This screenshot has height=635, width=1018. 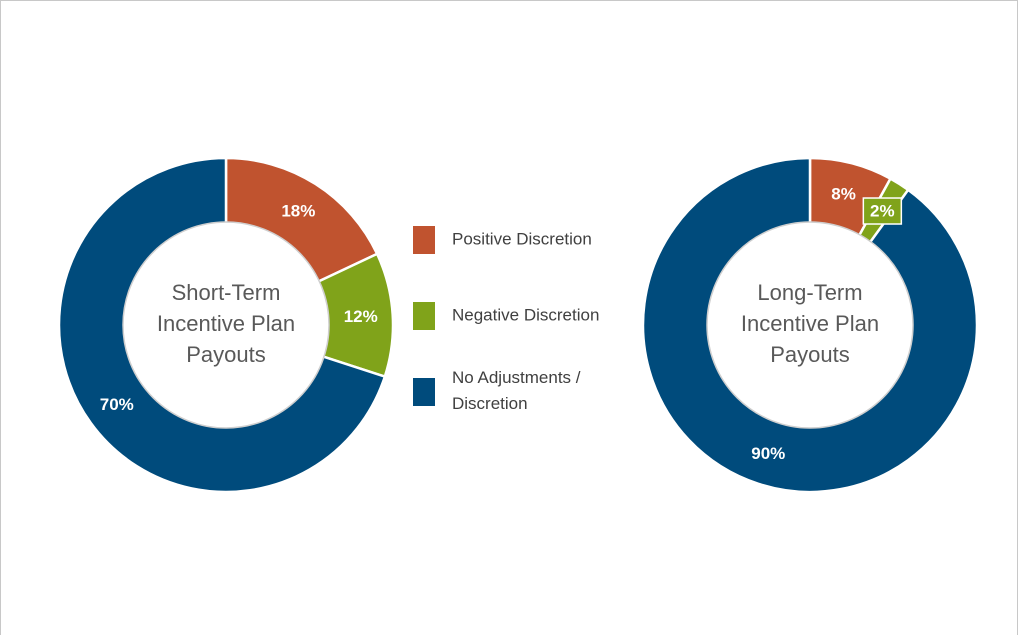 I want to click on legend-label: No Adjustments / Discretion, so click(x=516, y=390).